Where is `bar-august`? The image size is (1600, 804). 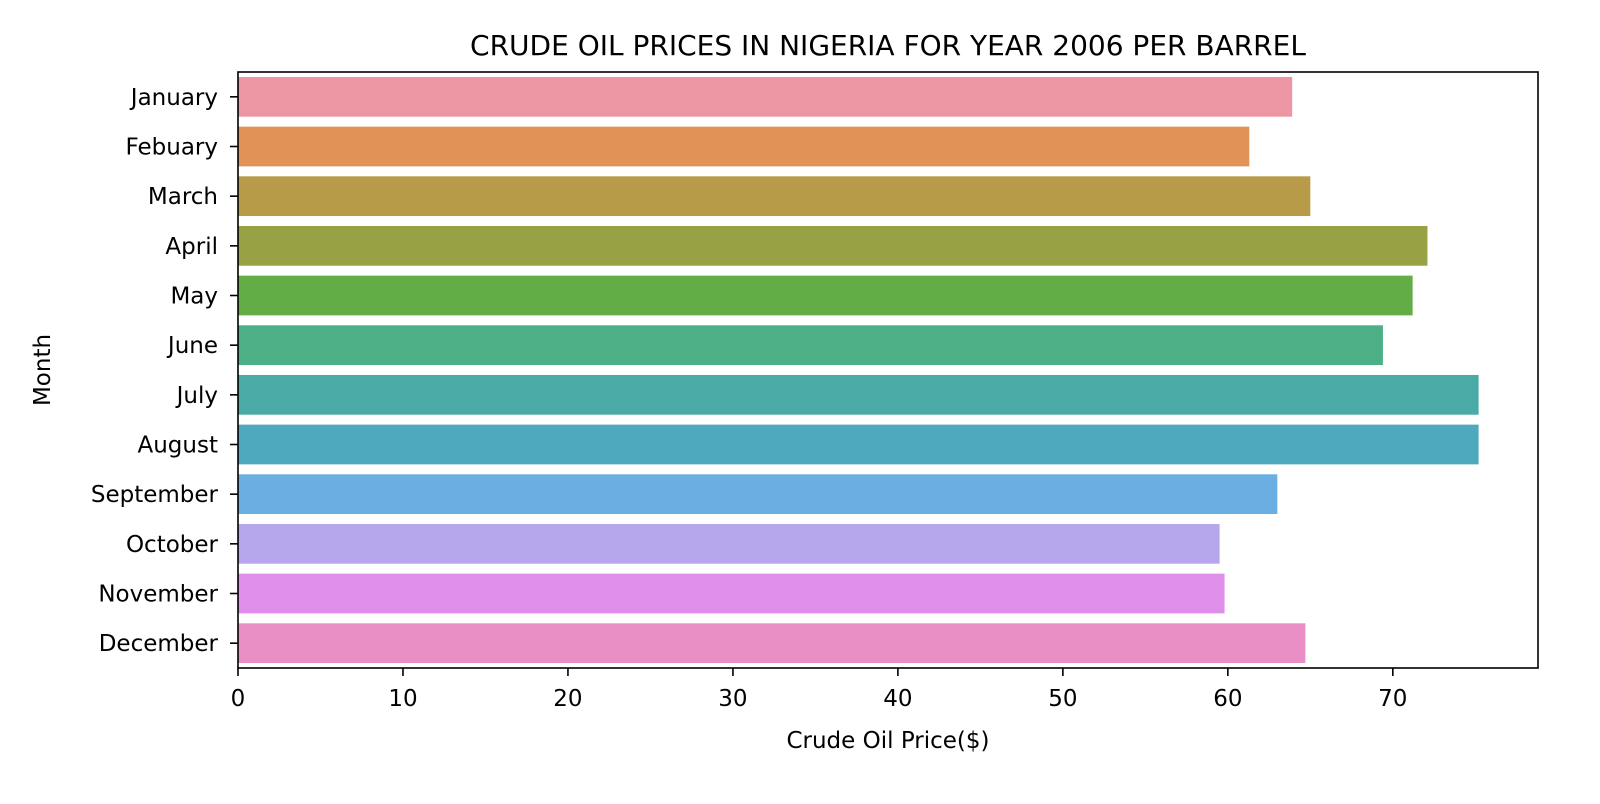
bar-august is located at coordinates (858, 444).